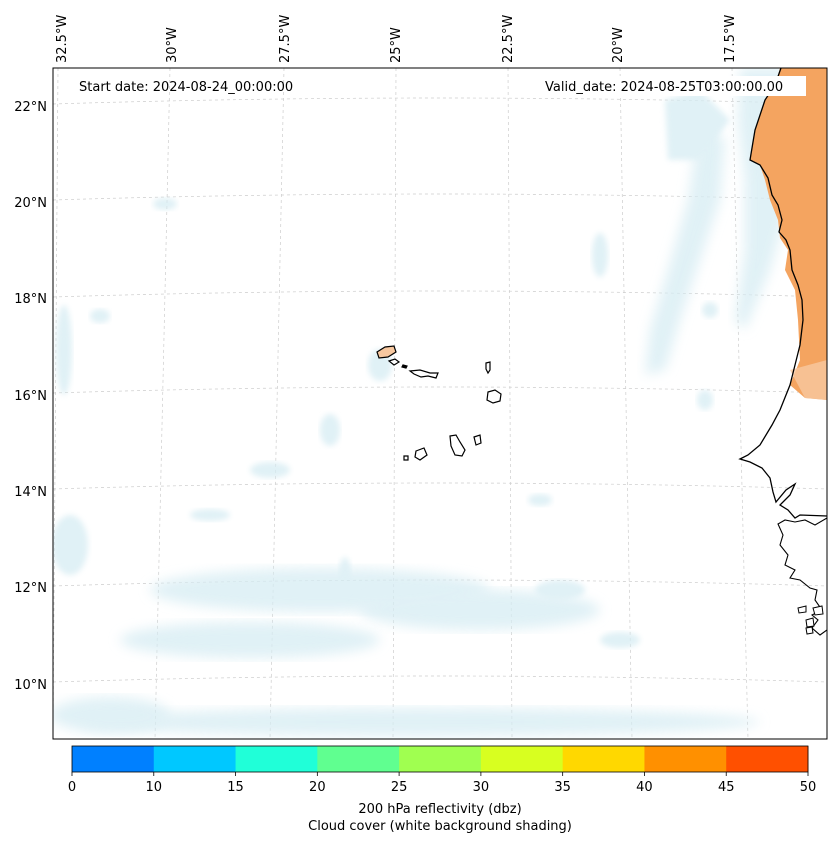 The image size is (837, 843). What do you see at coordinates (30, 685) in the screenshot?
I see `lat-label: 10°N` at bounding box center [30, 685].